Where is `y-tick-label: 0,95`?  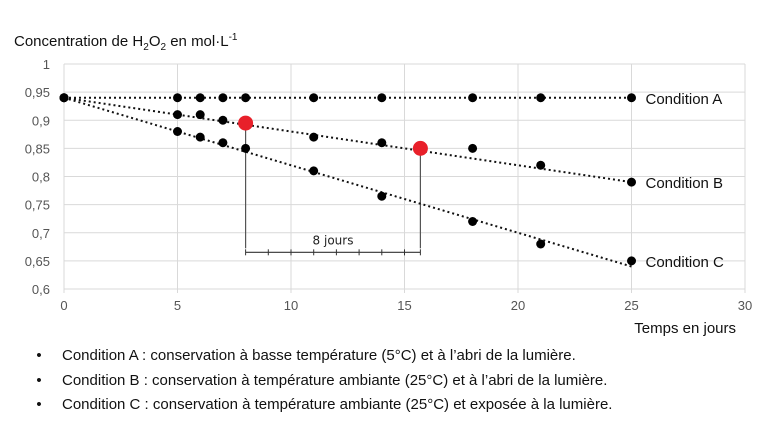
y-tick-label: 0,95 is located at coordinates (37, 92).